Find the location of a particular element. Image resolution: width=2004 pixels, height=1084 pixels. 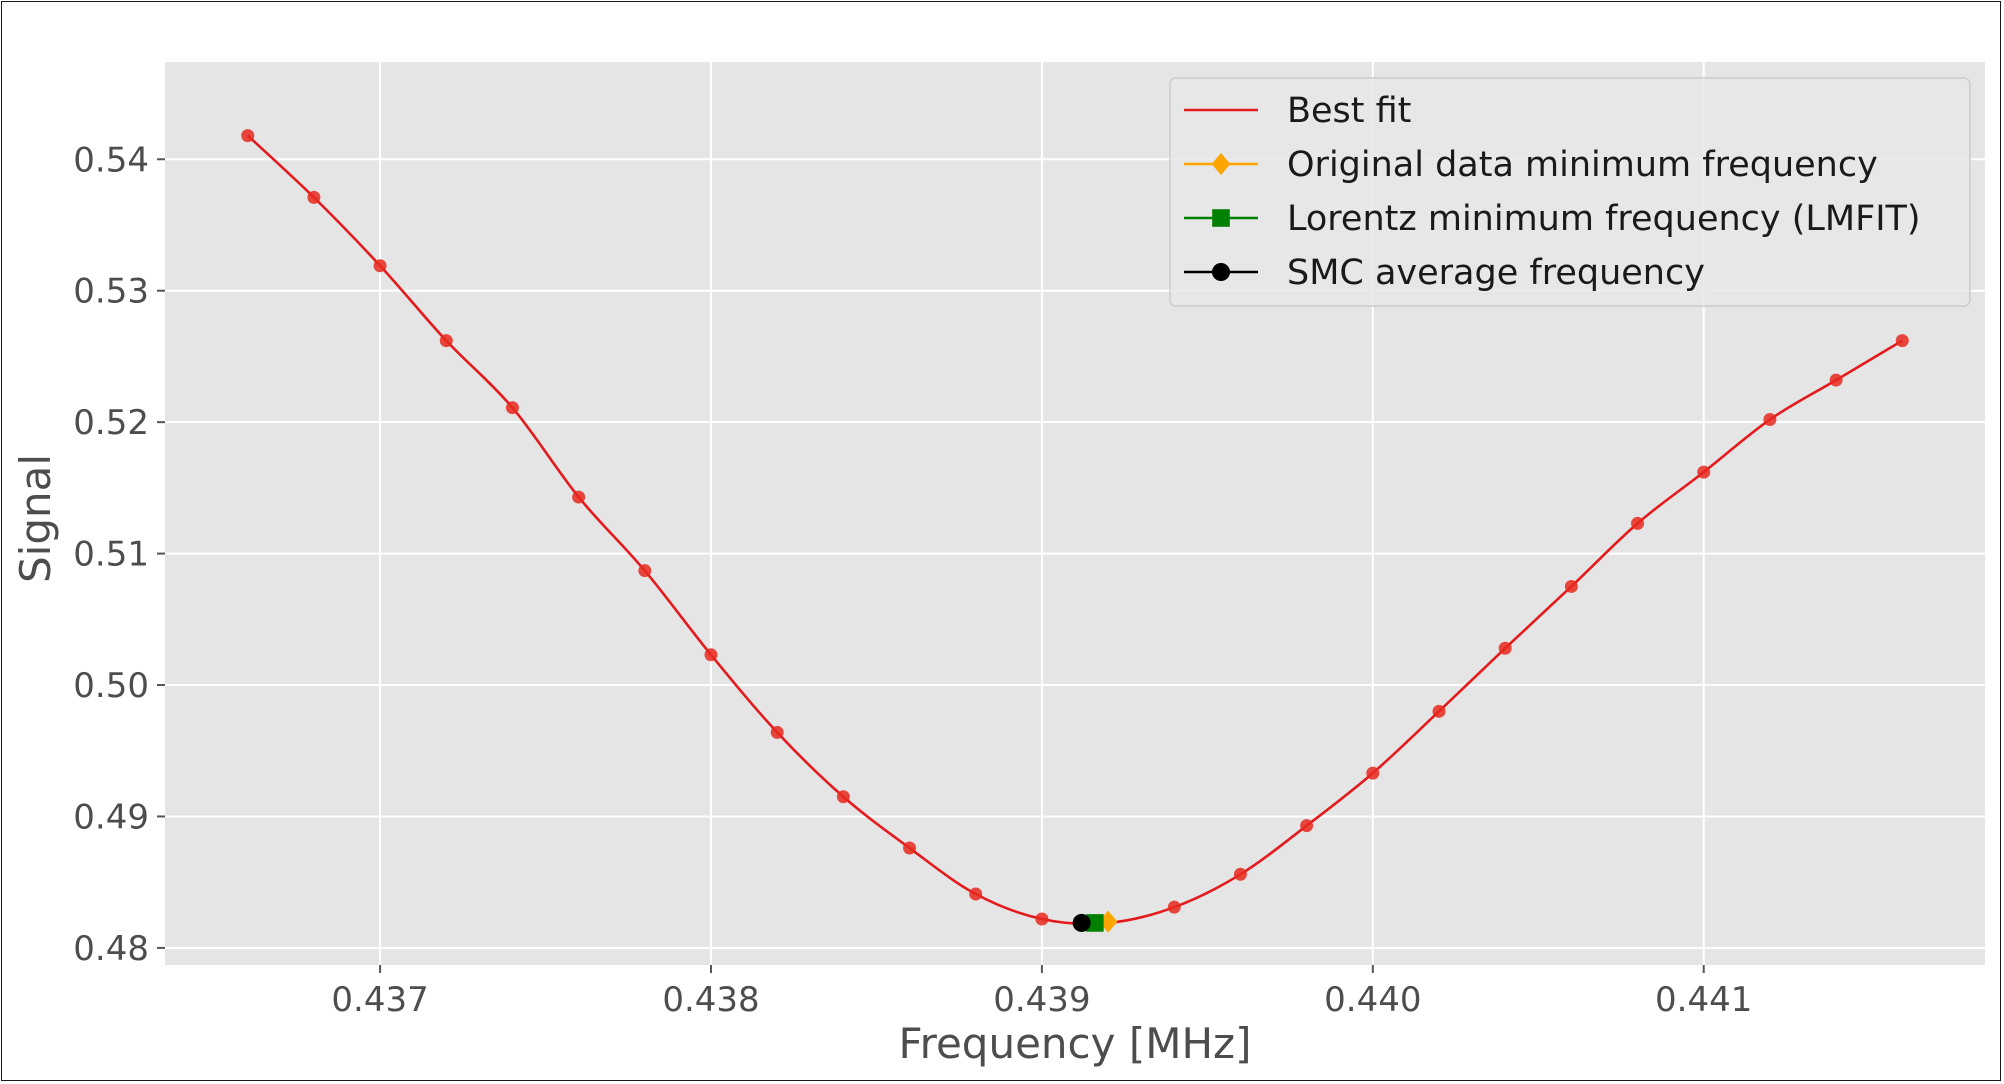

lorentz-min-marker is located at coordinates (1095, 923).